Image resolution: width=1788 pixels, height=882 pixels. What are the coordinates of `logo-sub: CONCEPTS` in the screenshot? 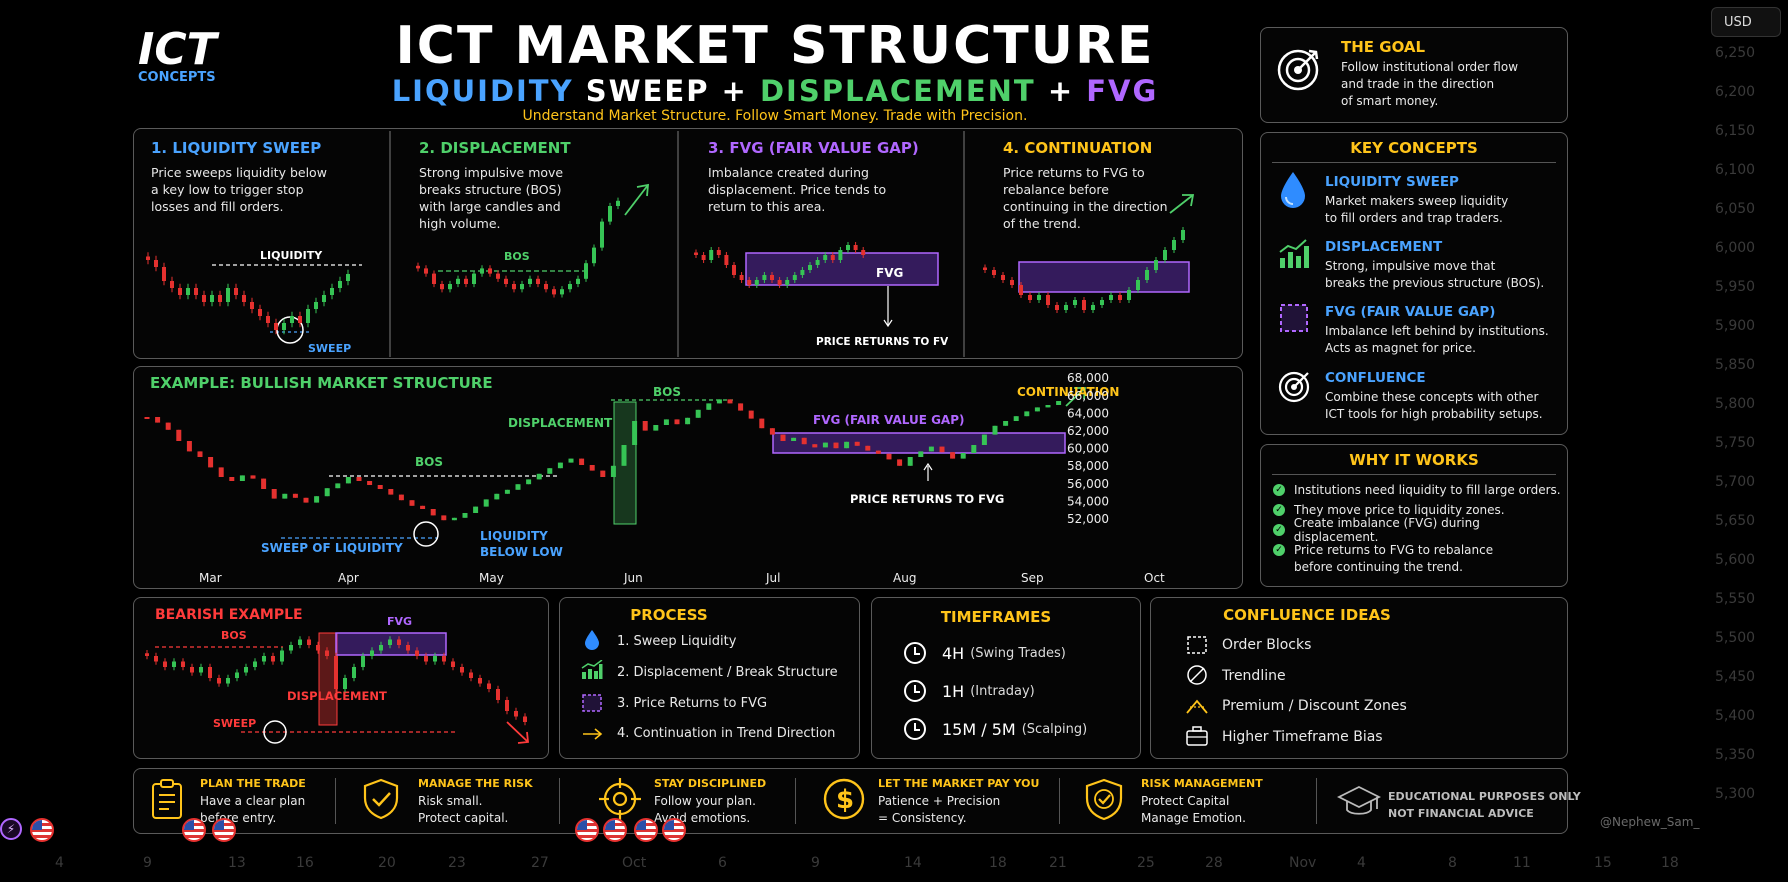 It's located at (177, 77).